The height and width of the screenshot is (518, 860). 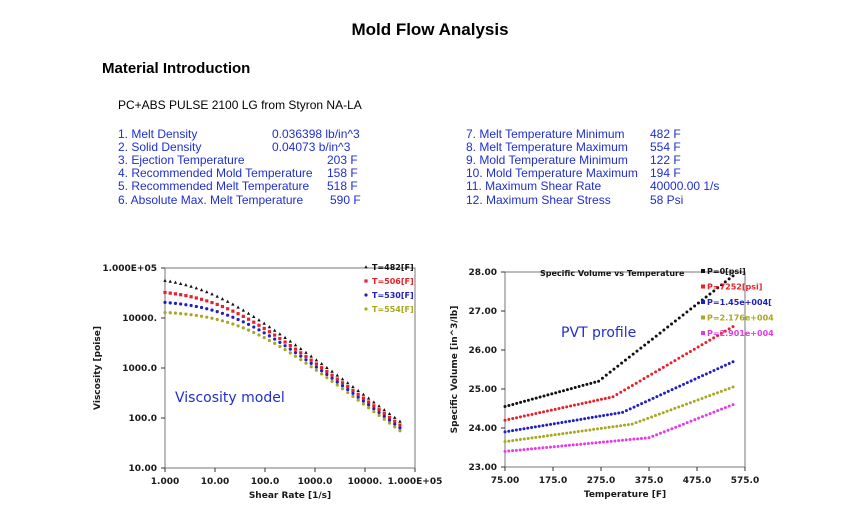 What do you see at coordinates (393, 309) in the screenshot?
I see `legend-label: T=554[F]` at bounding box center [393, 309].